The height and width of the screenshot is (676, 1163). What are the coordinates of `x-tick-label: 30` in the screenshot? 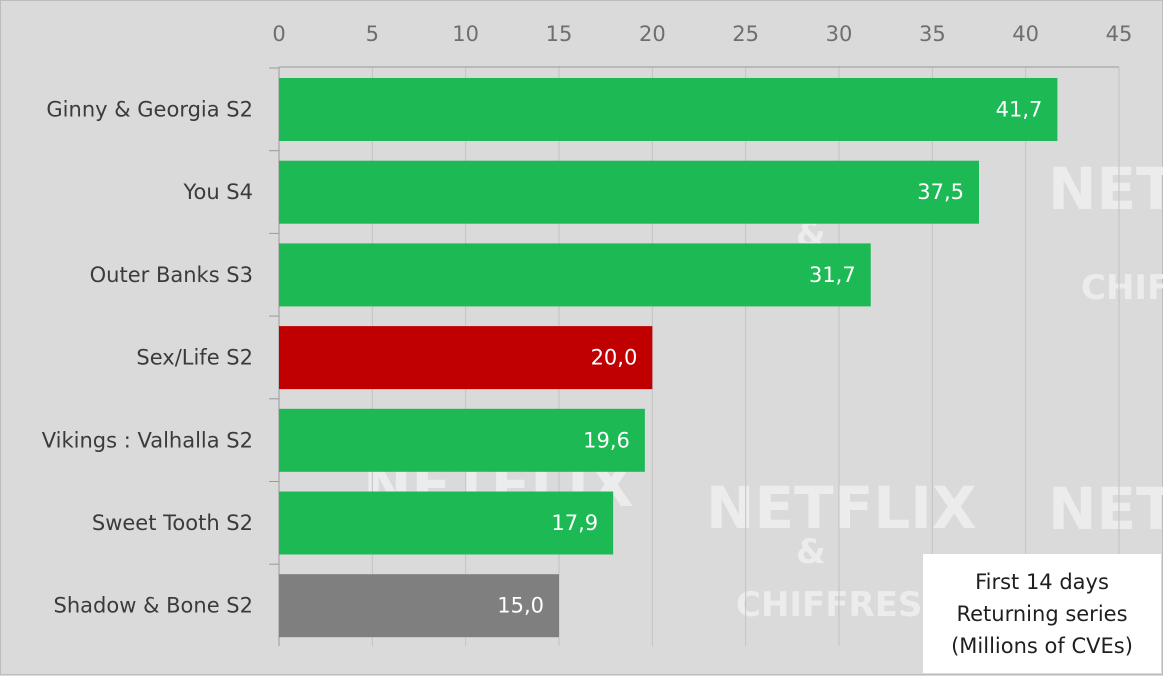 It's located at (839, 34).